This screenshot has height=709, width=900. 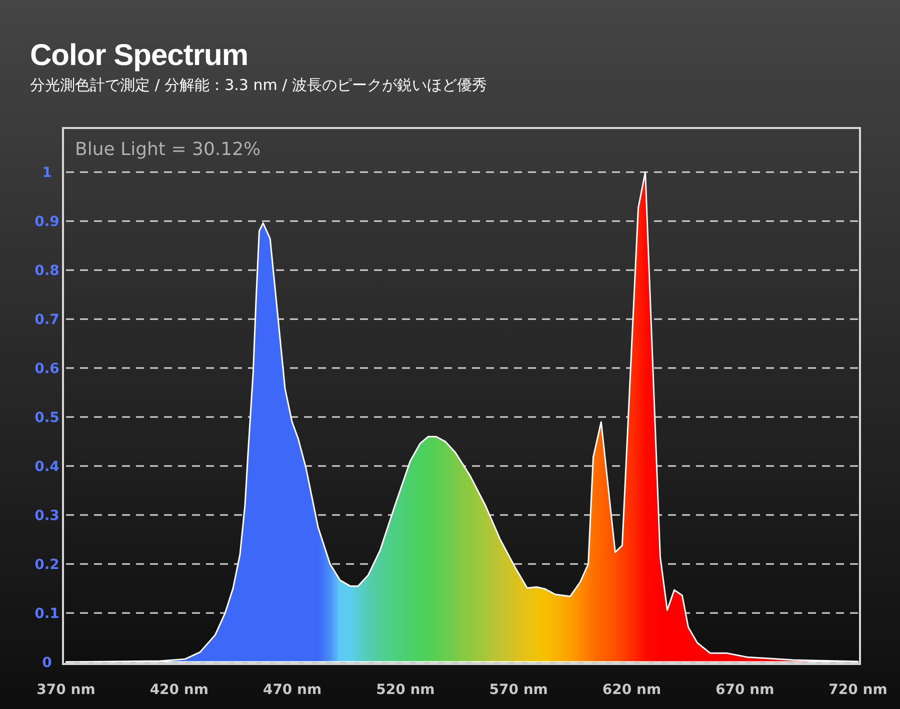 I want to click on y-tick-label: 0.1, so click(x=47, y=614).